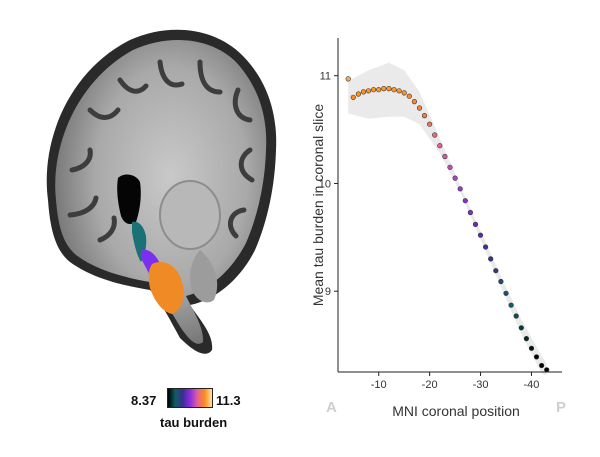  What do you see at coordinates (430, 385) in the screenshot?
I see `x-tick-label: -20` at bounding box center [430, 385].